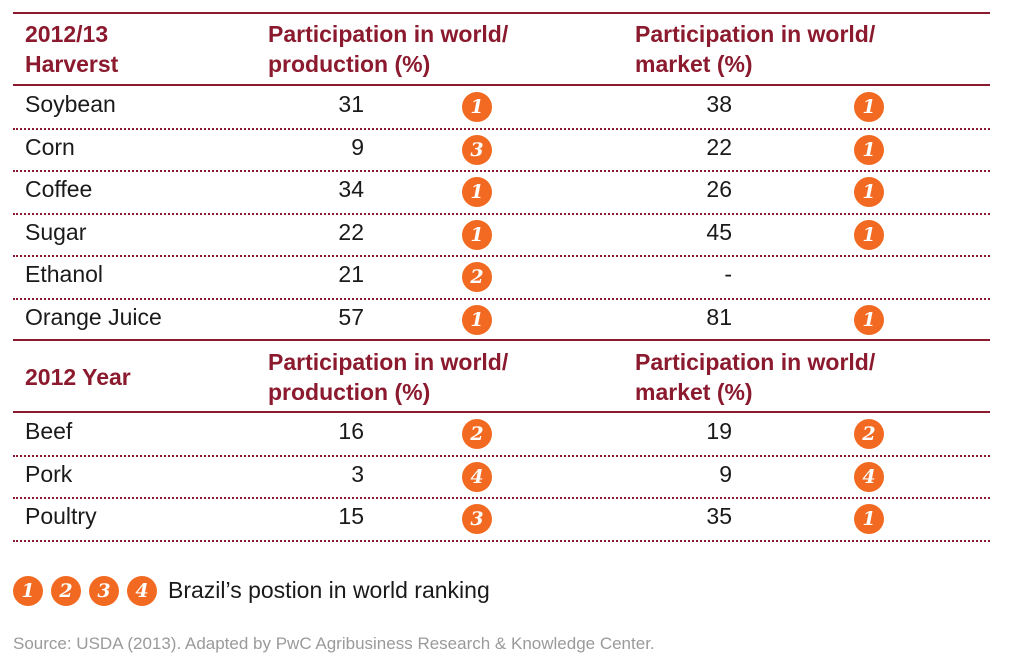 Image resolution: width=1015 pixels, height=663 pixels. Describe the element at coordinates (357, 146) in the screenshot. I see `production-share: 9` at that location.